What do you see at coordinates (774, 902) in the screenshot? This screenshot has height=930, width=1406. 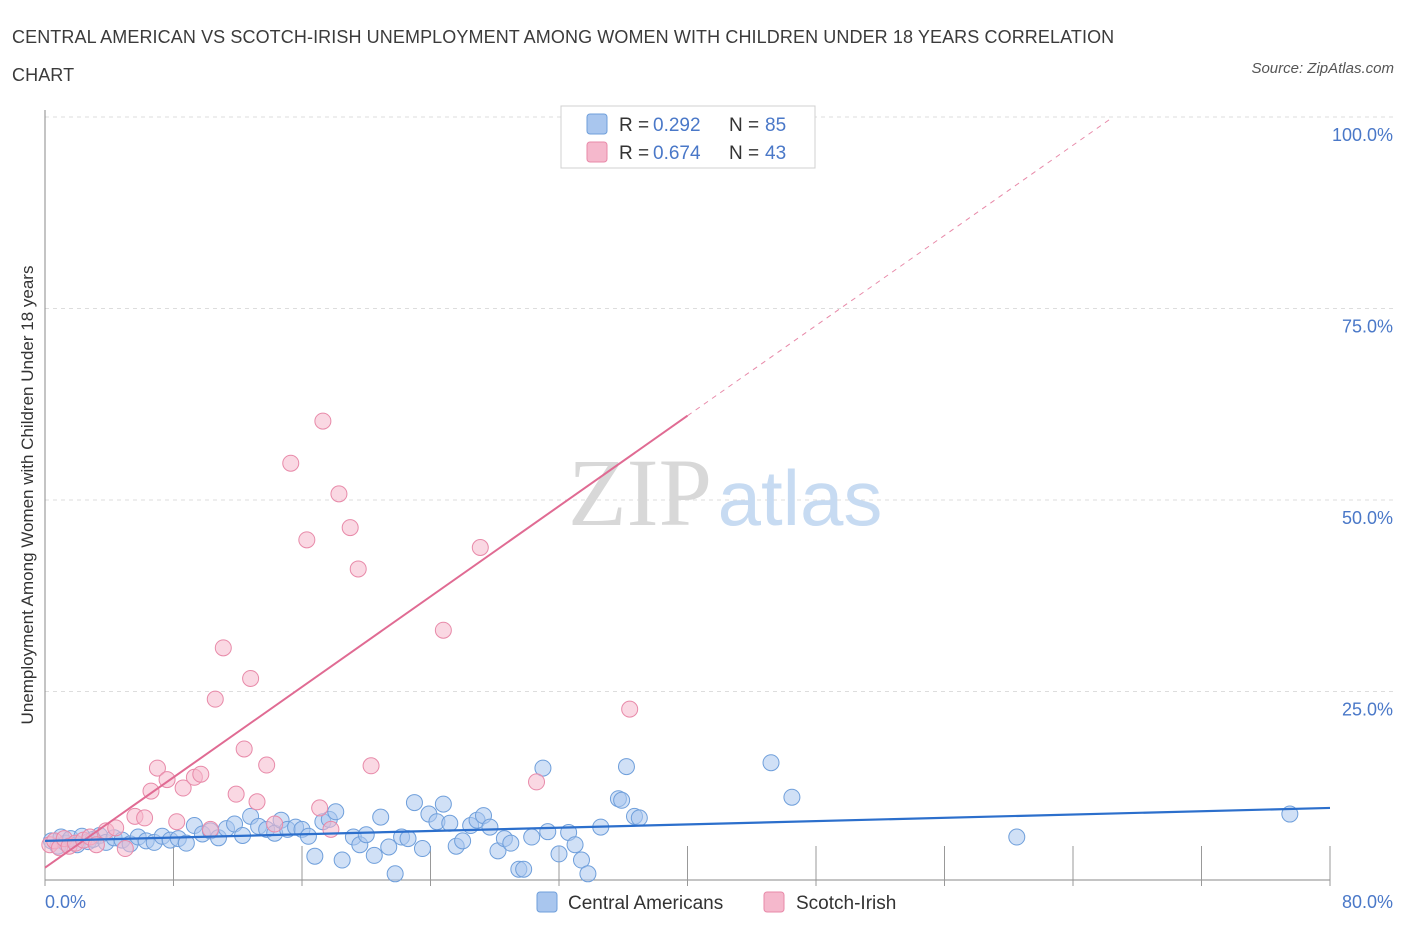 I see `bottom-legend-swatch-pink` at bounding box center [774, 902].